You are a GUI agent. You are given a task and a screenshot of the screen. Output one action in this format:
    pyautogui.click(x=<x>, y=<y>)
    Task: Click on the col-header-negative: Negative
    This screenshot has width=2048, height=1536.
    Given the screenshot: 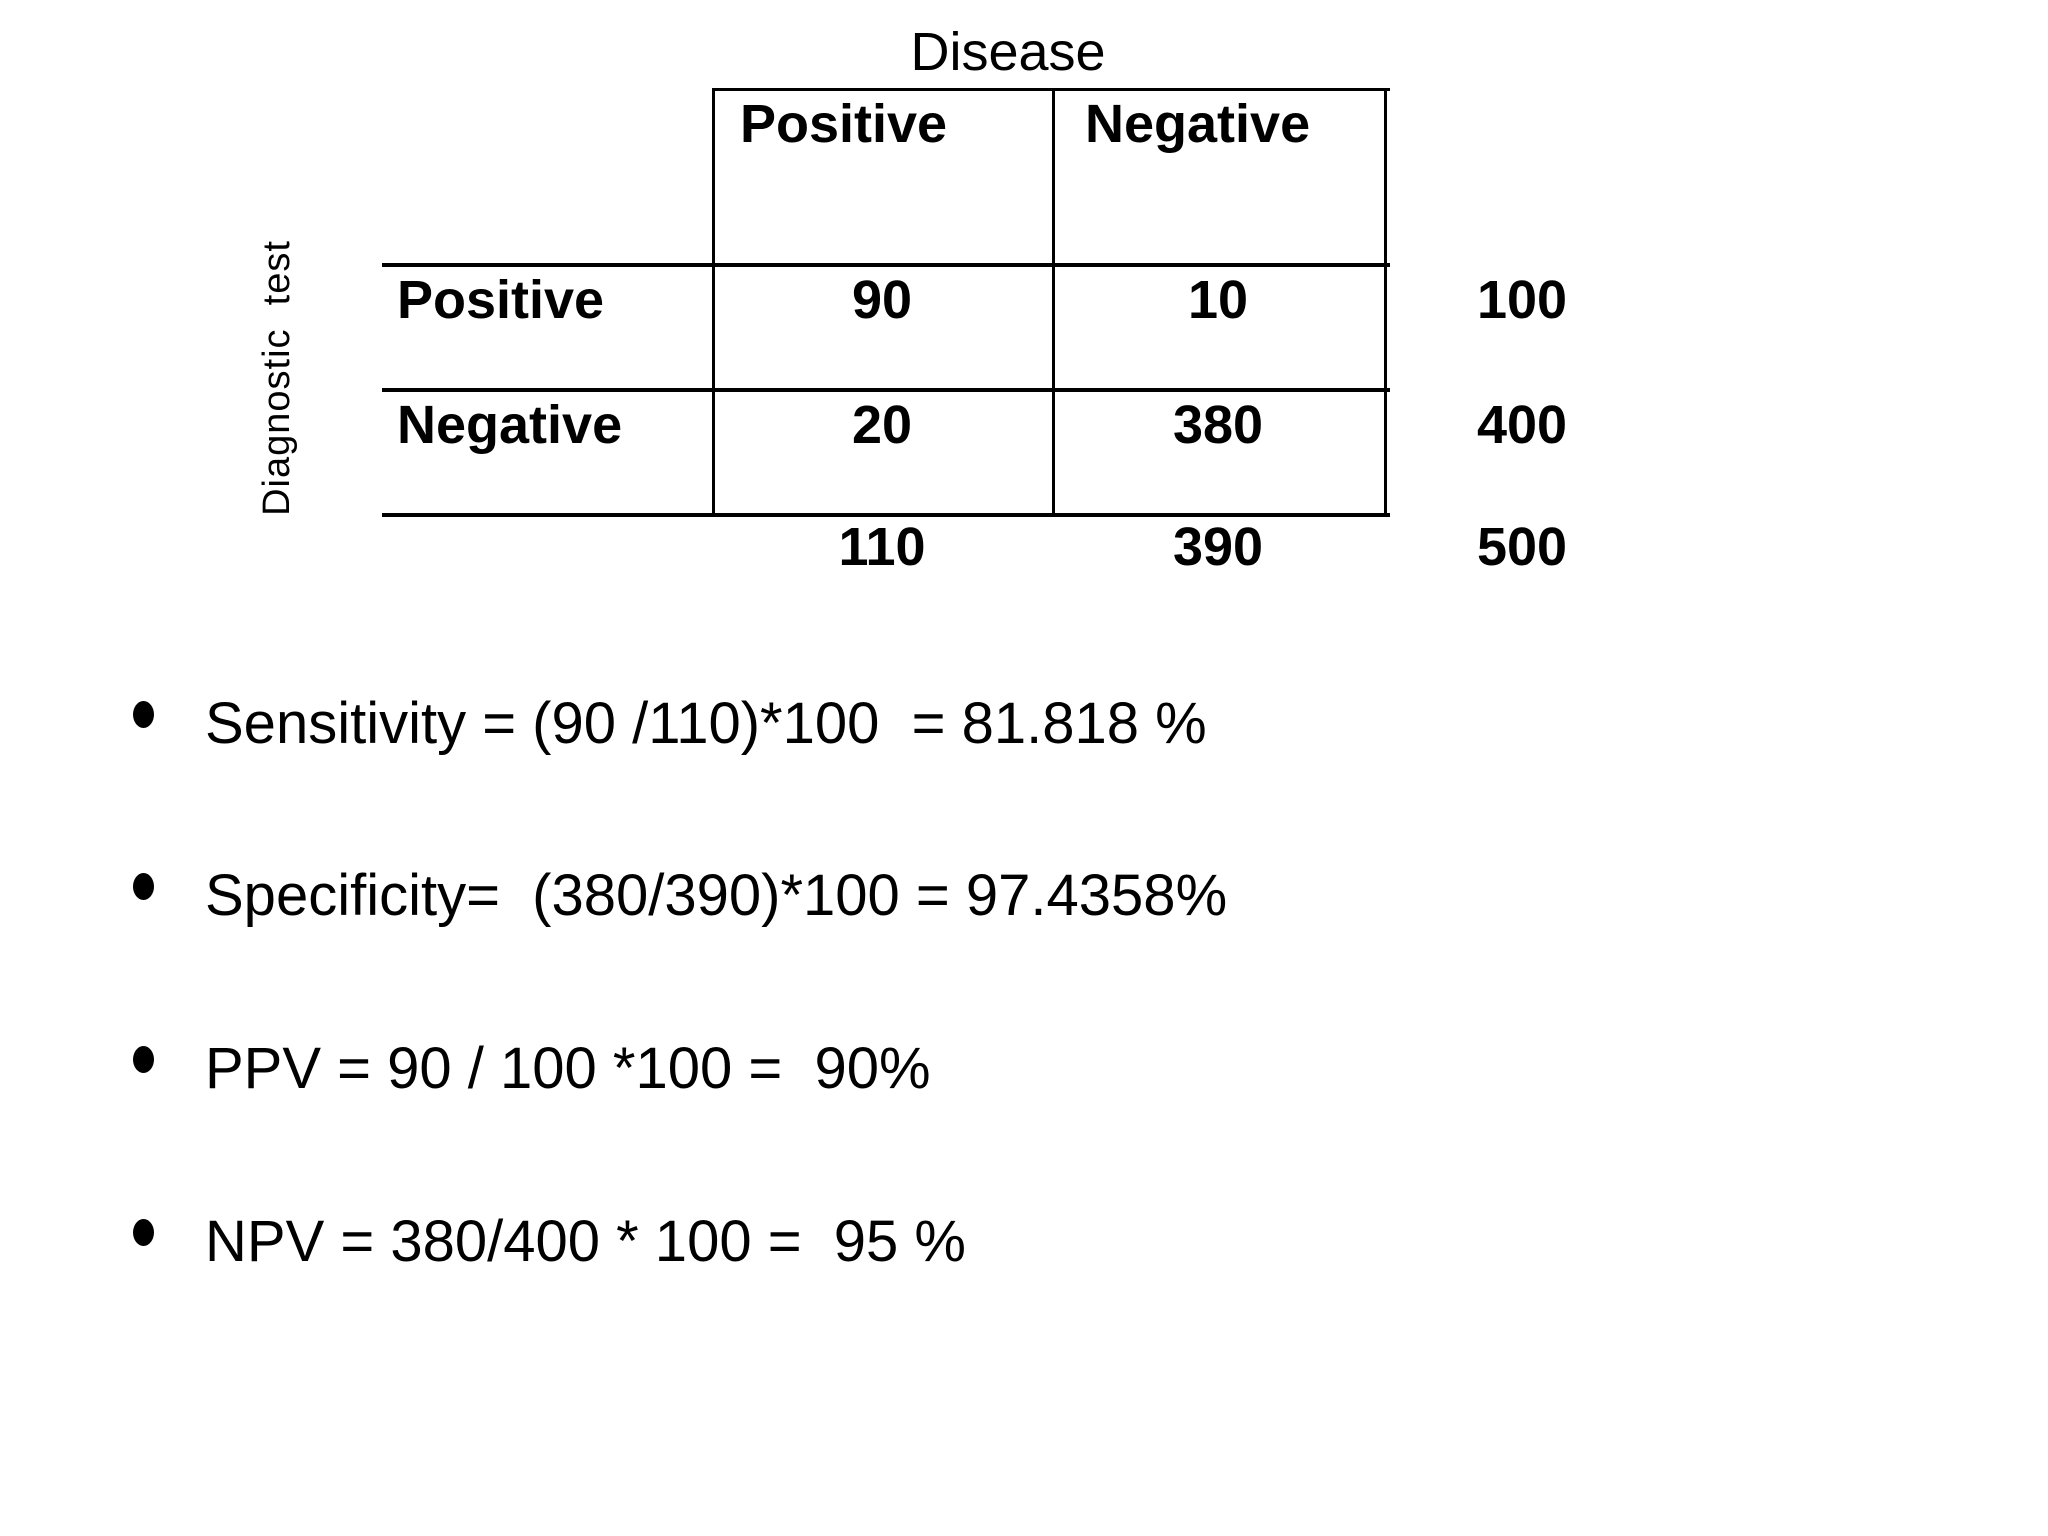 What is the action you would take?
    pyautogui.click(x=1198, y=124)
    